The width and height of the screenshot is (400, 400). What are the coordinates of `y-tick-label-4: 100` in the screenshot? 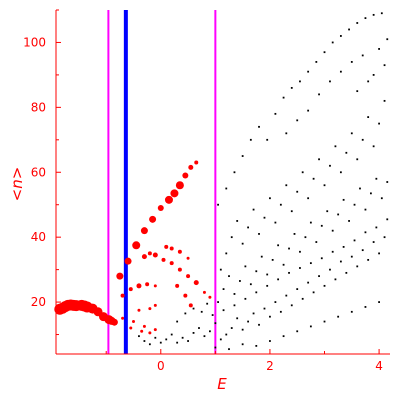 It's located at (34, 42).